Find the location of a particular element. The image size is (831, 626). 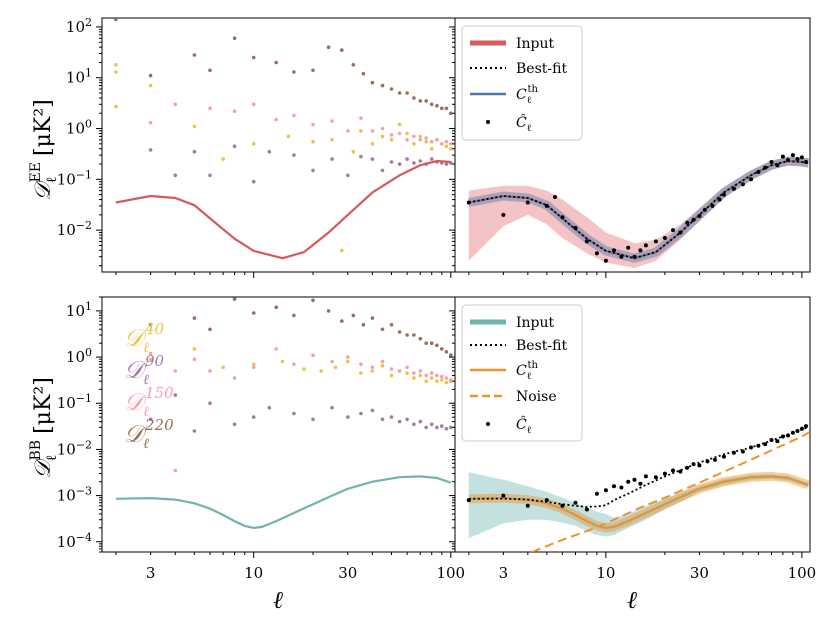

y-tick-label: 10⁻² is located at coordinates (74, 229).